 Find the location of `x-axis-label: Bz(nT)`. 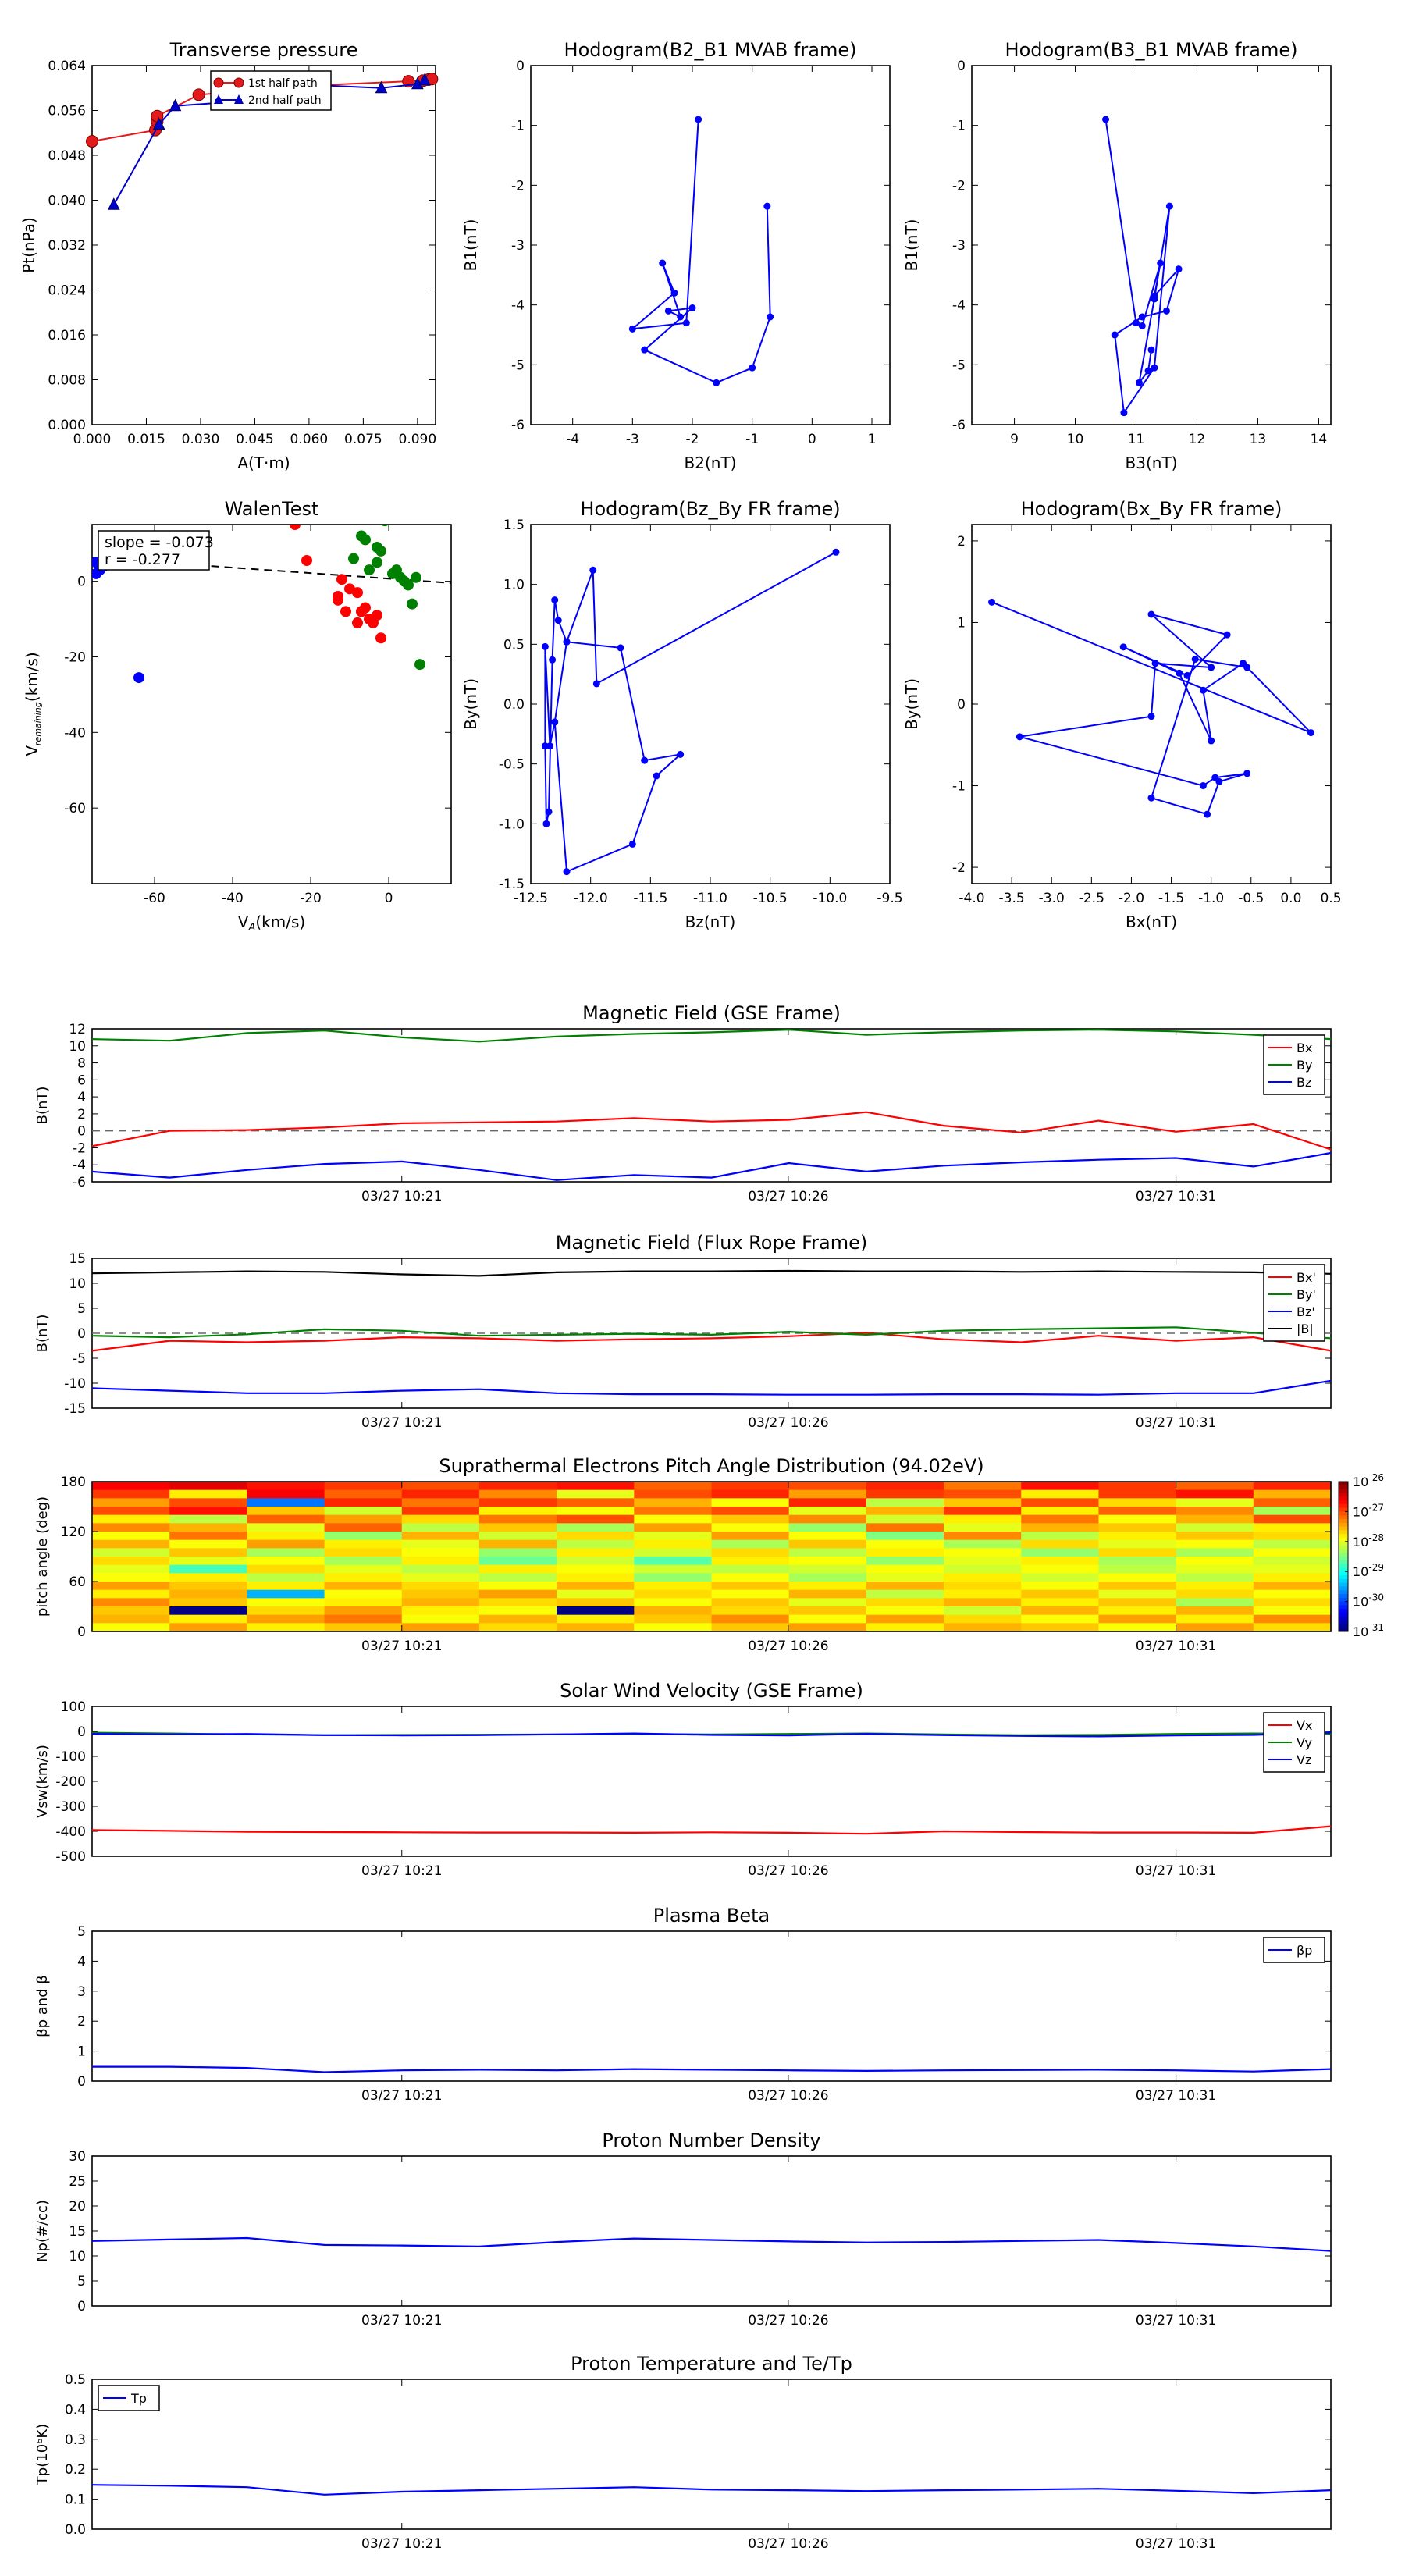

x-axis-label: Bz(nT) is located at coordinates (711, 922).